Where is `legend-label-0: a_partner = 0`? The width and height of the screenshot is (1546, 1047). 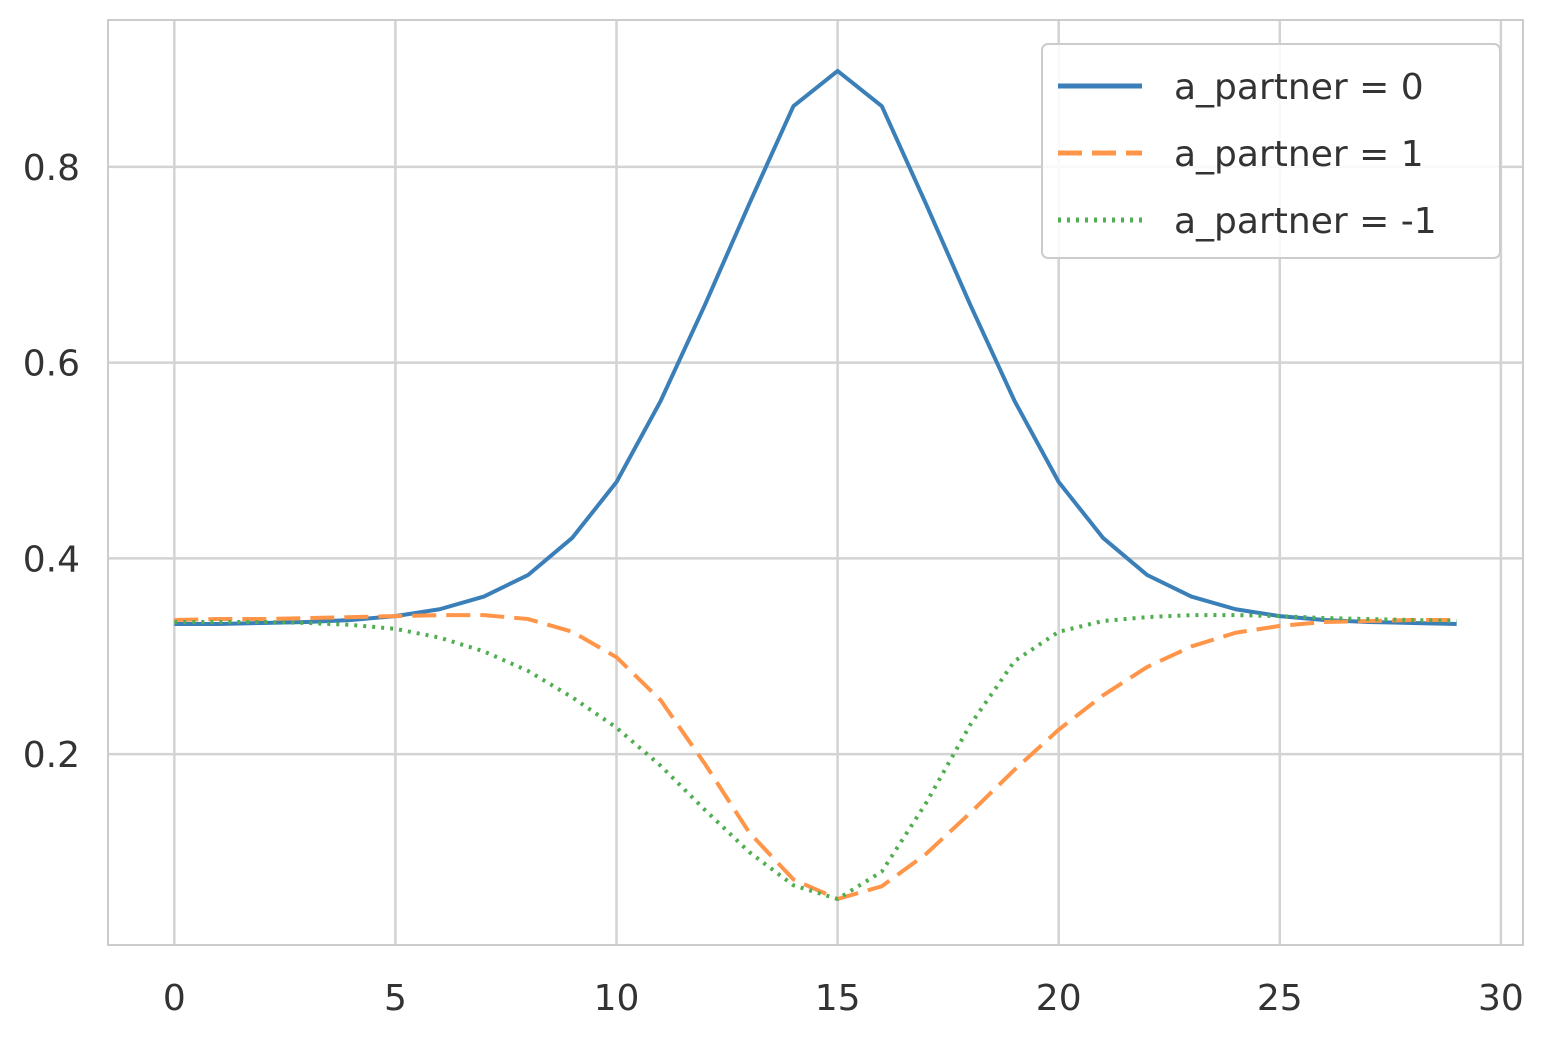
legend-label-0: a_partner = 0 is located at coordinates (1299, 87).